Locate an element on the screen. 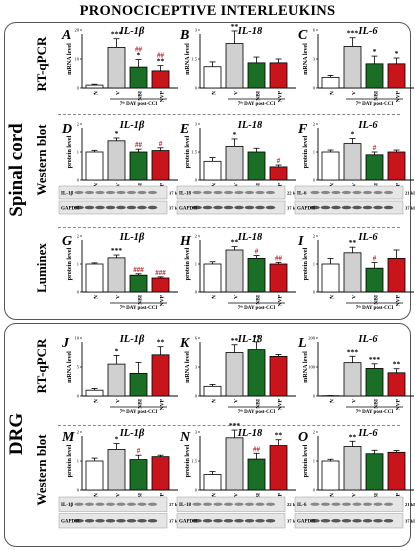  panel-letter: E is located at coordinates (184, 129).